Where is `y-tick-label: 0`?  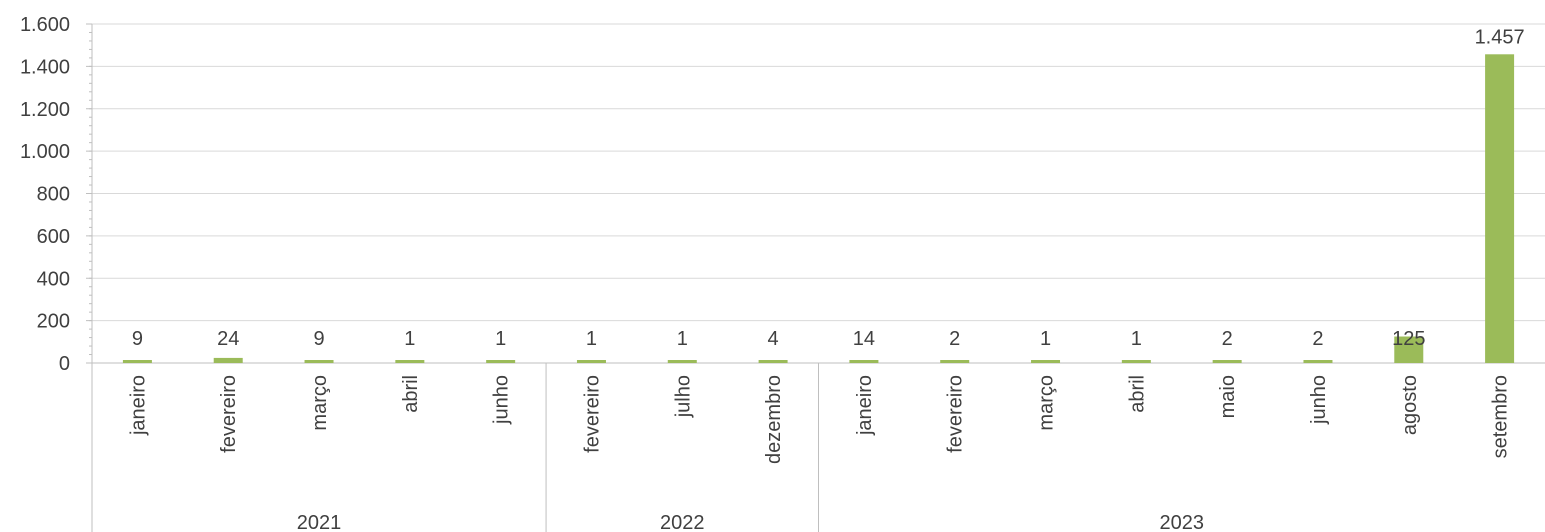
y-tick-label: 0 is located at coordinates (64, 364).